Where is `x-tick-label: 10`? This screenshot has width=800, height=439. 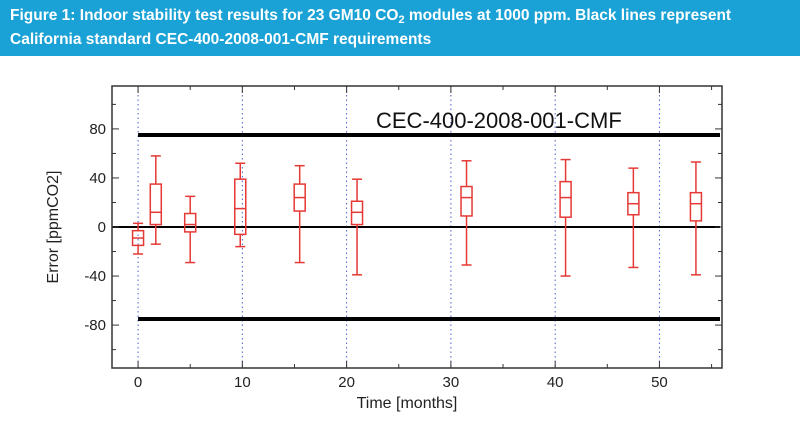 x-tick-label: 10 is located at coordinates (242, 382).